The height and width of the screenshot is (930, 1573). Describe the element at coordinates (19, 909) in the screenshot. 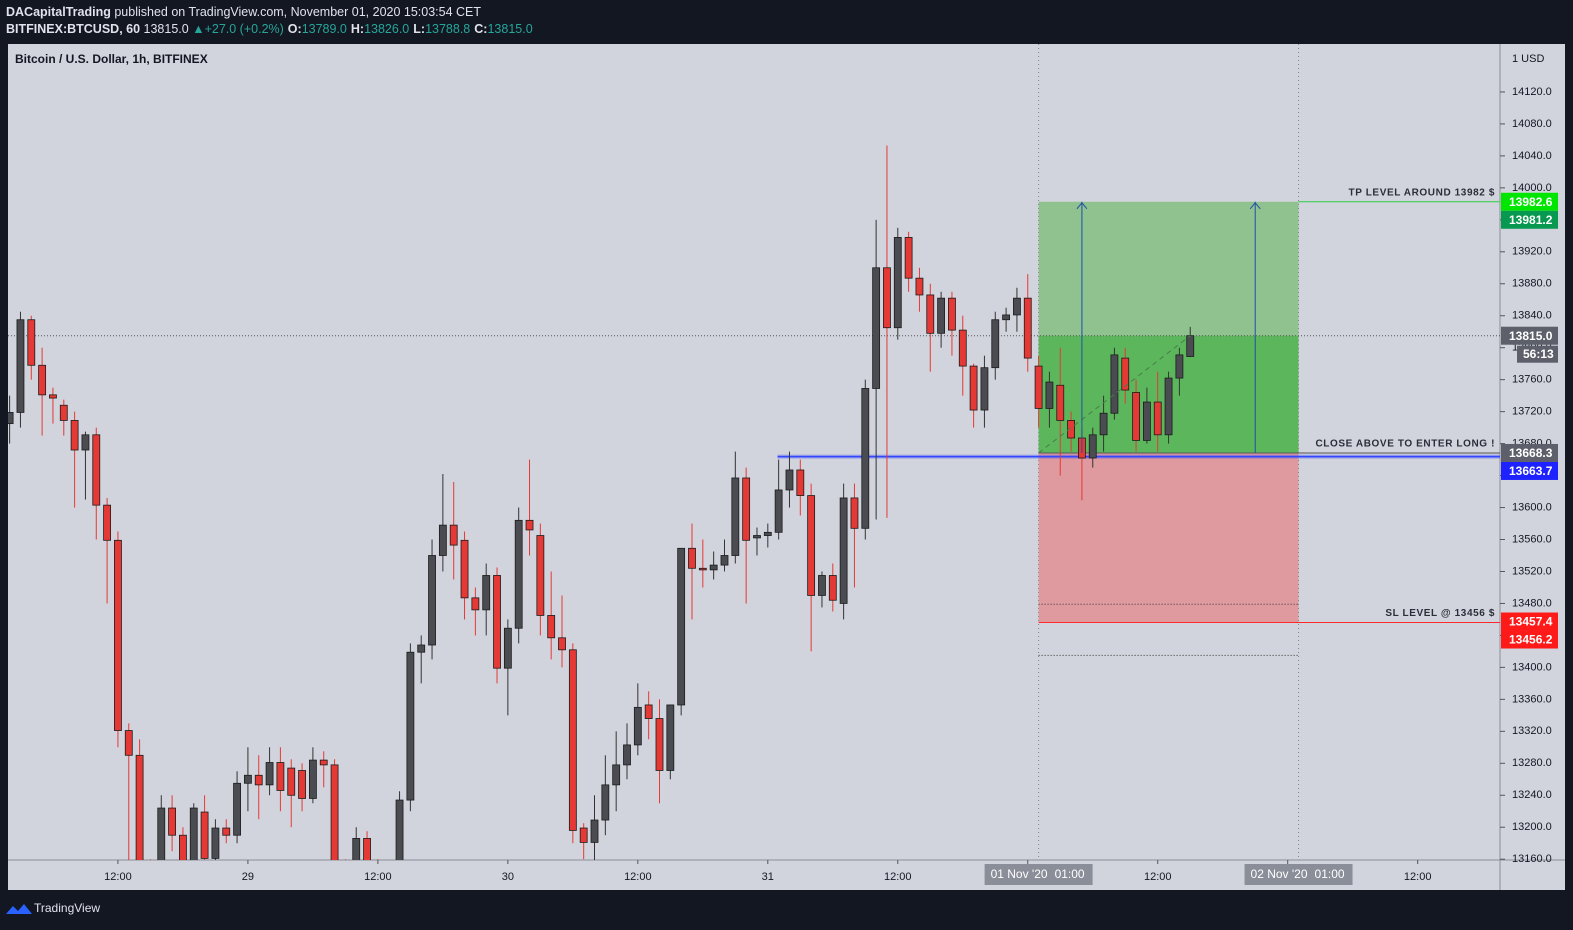

I see `logo` at that location.